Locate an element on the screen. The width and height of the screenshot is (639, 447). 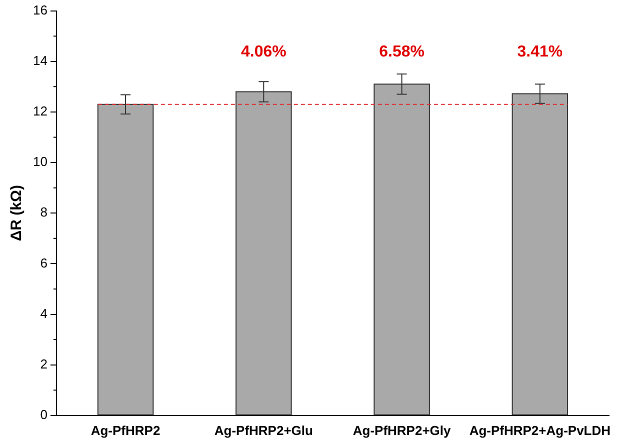
y-axis-title: ΔR (kΩ) is located at coordinates (17, 213).